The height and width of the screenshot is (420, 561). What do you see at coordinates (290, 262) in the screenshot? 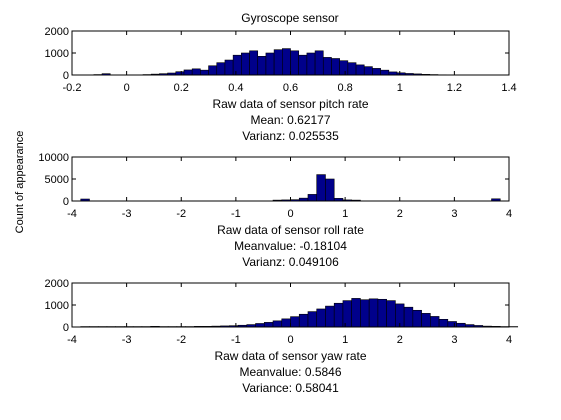
I see `stat-line: Varianz: 0.049106` at bounding box center [290, 262].